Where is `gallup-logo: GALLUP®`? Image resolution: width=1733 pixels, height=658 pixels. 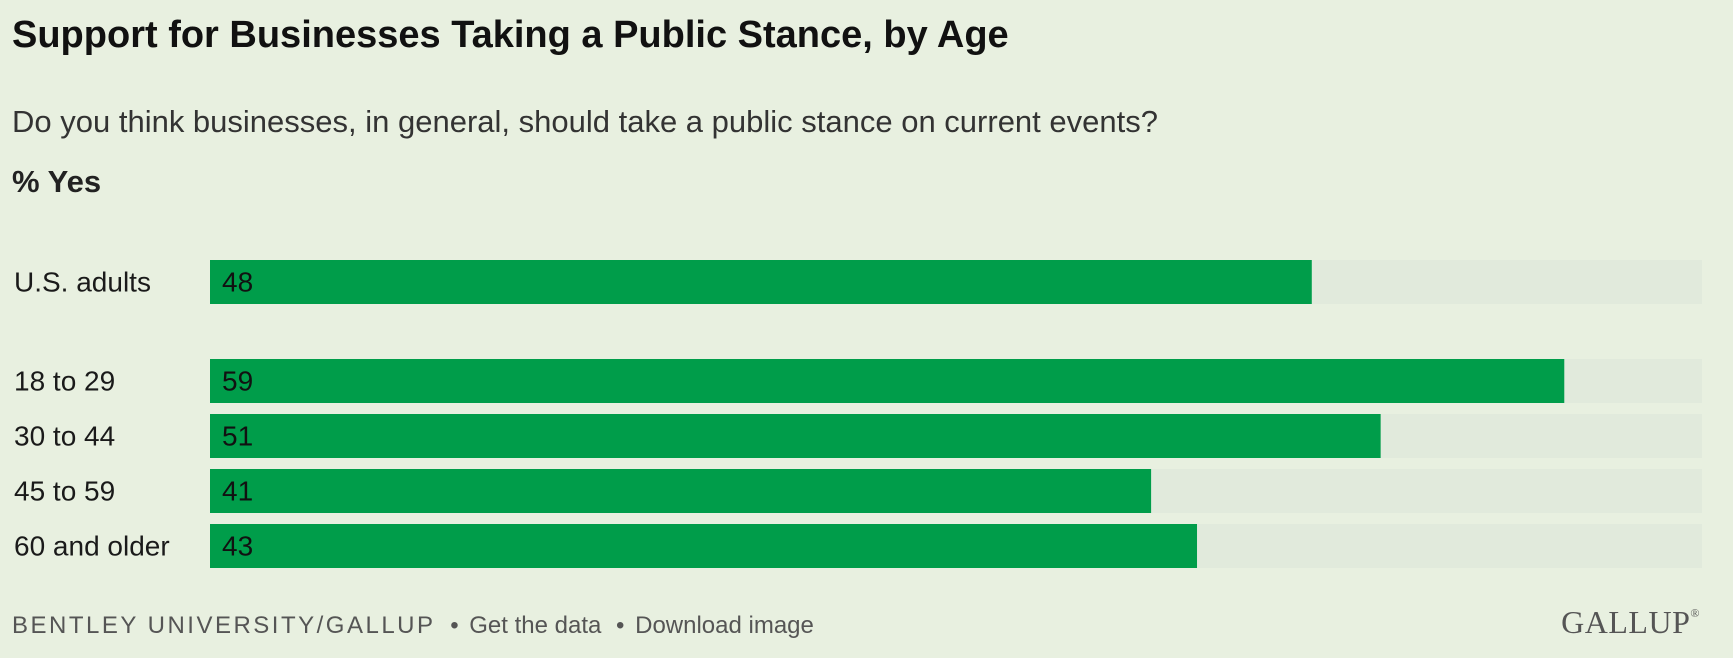 gallup-logo: GALLUP® is located at coordinates (1630, 622).